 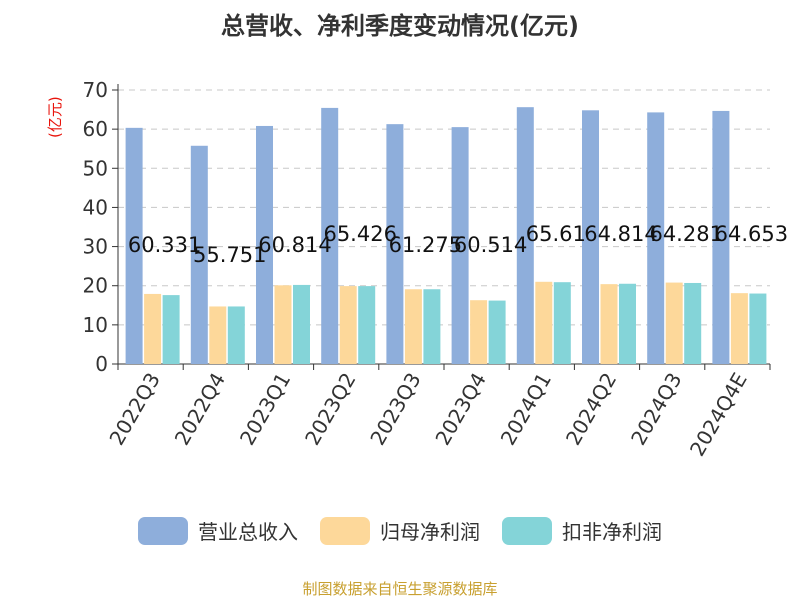 I want to click on legend-item-revenue: 营业总收入, so click(x=218, y=530).